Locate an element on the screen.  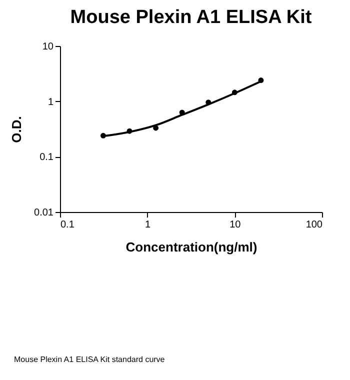
x-axis-title: Concentration(ng/ml) is located at coordinates (192, 247).